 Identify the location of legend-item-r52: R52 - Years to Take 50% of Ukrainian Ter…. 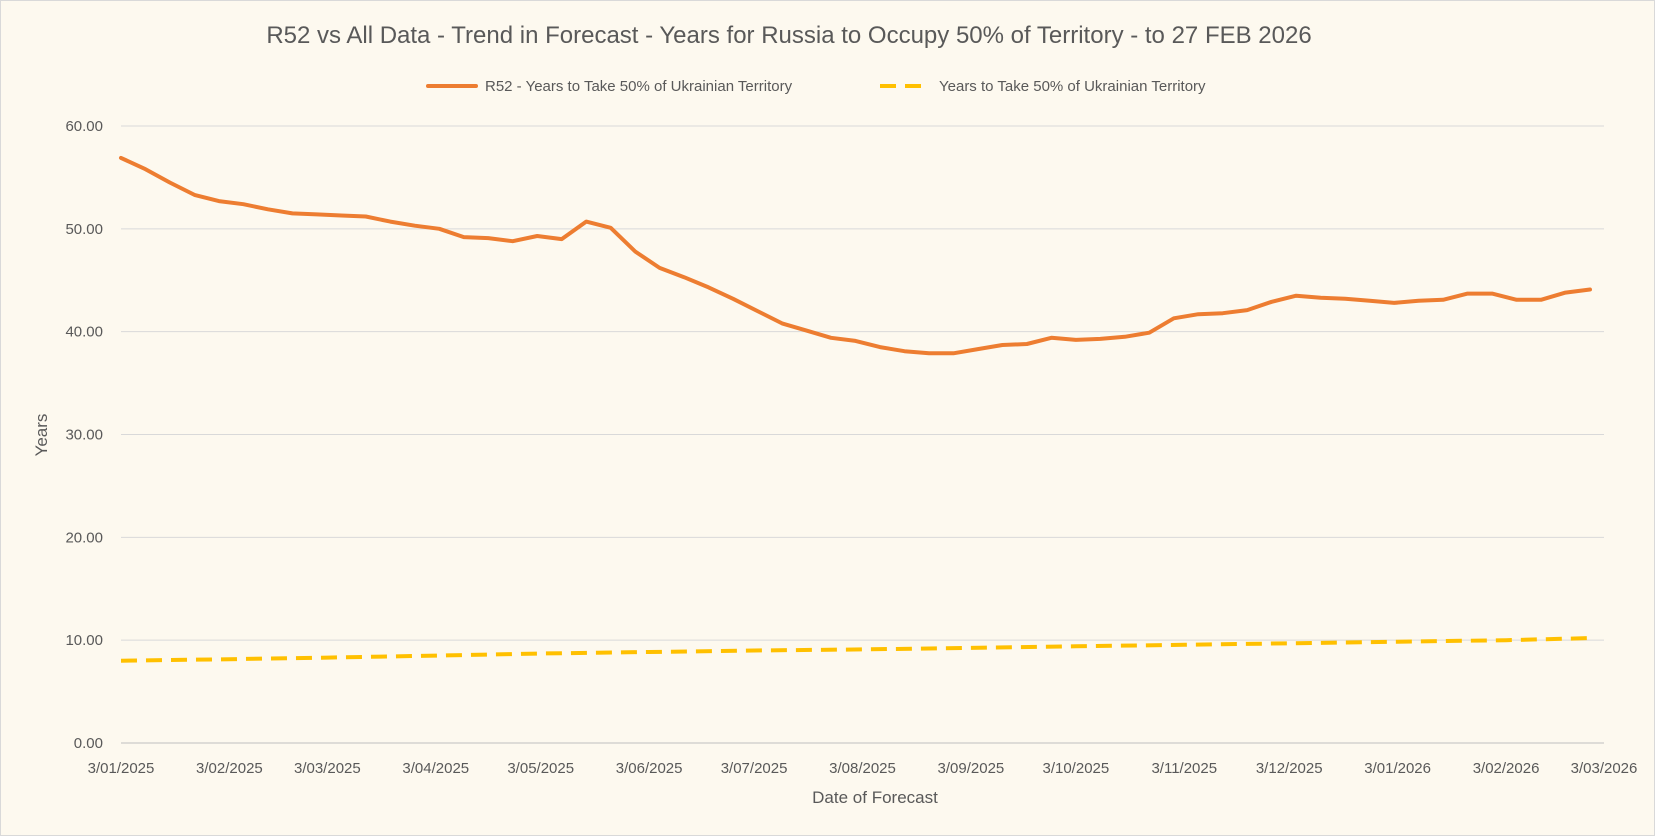
(609, 86).